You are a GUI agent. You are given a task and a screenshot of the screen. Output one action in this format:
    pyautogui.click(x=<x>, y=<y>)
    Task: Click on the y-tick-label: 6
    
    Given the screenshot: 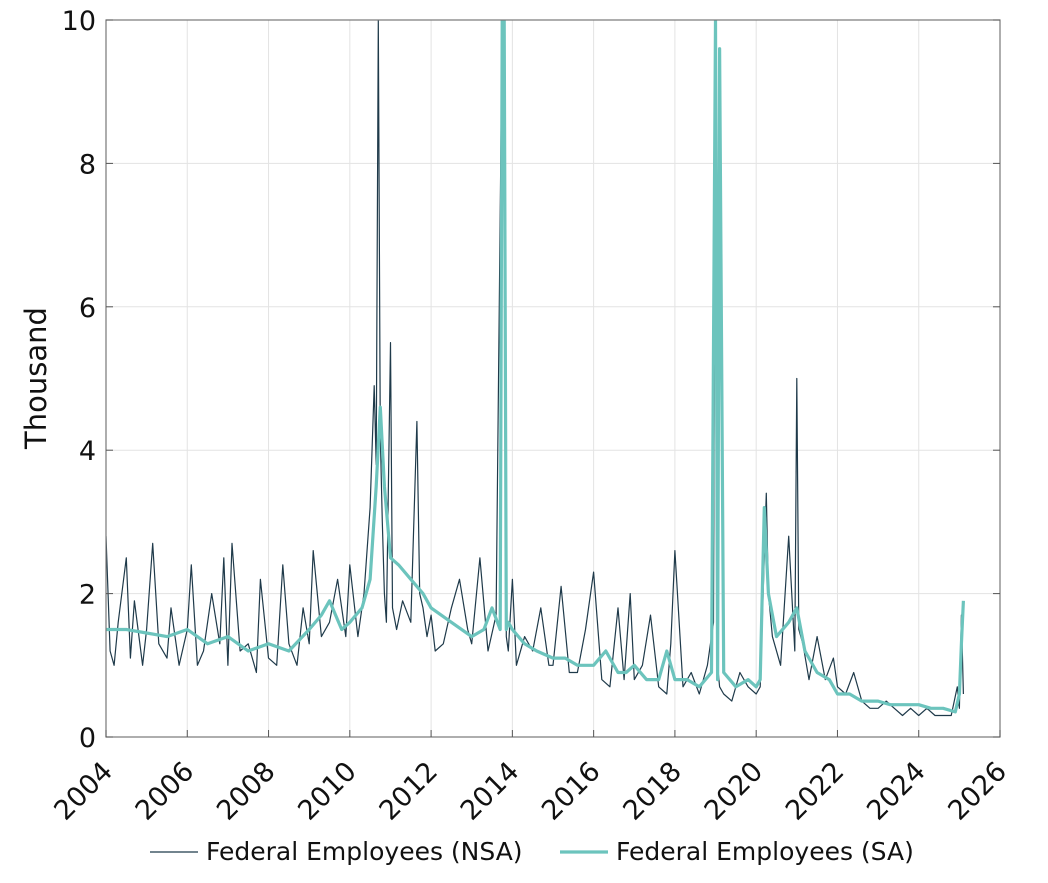 What is the action you would take?
    pyautogui.click(x=87, y=308)
    